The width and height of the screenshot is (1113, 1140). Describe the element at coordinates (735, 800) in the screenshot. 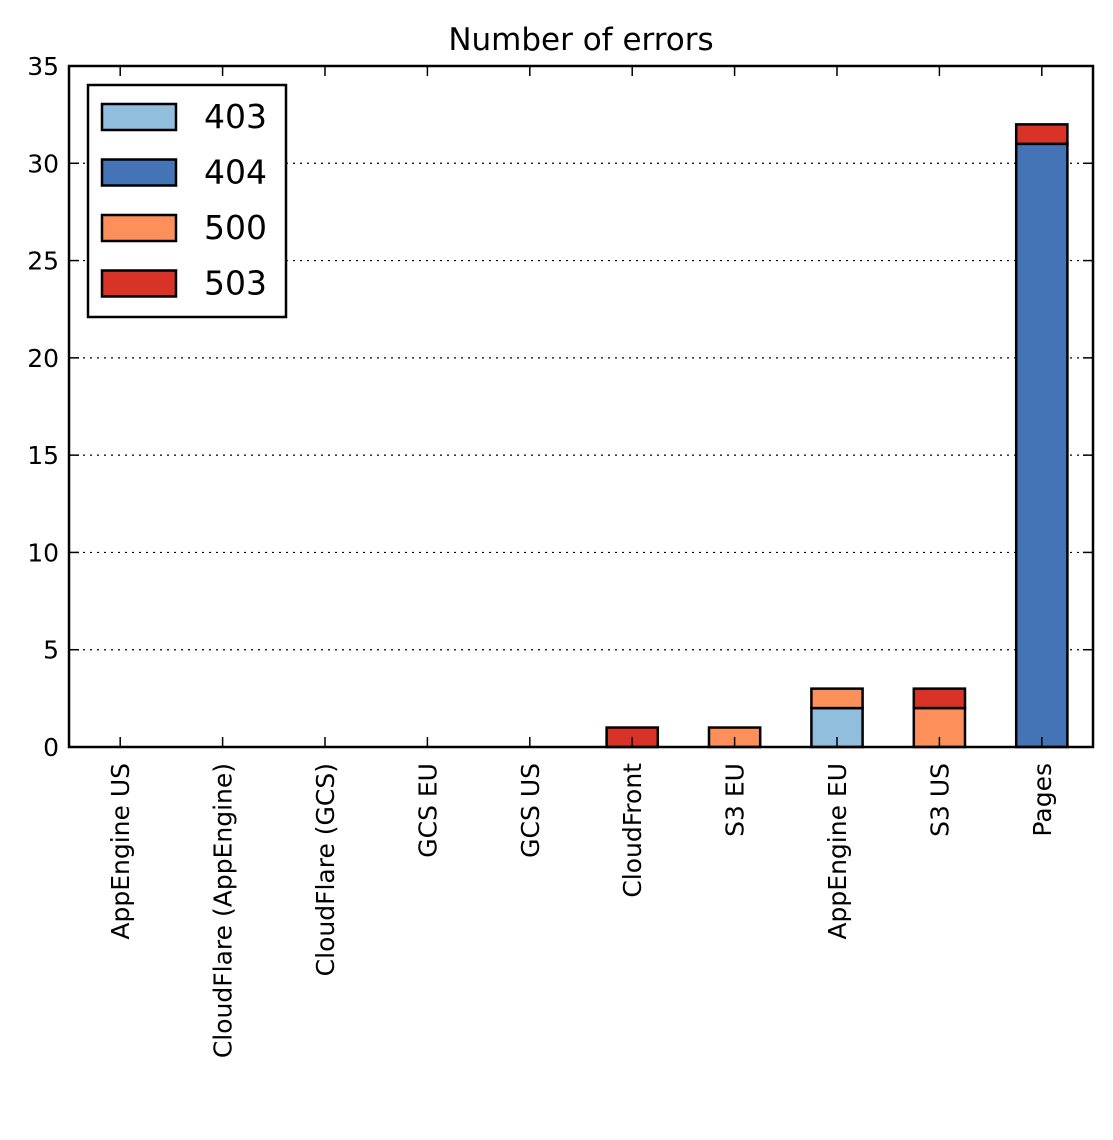

I see `x-tick-label: S3 EU` at that location.